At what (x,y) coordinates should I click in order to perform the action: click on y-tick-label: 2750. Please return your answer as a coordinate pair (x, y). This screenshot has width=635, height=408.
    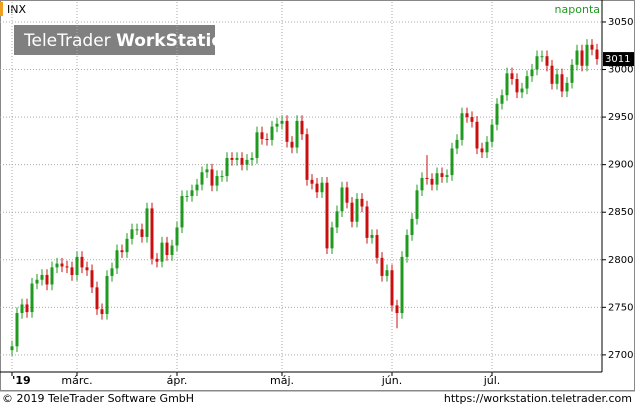
    Looking at the image, I should click on (620, 307).